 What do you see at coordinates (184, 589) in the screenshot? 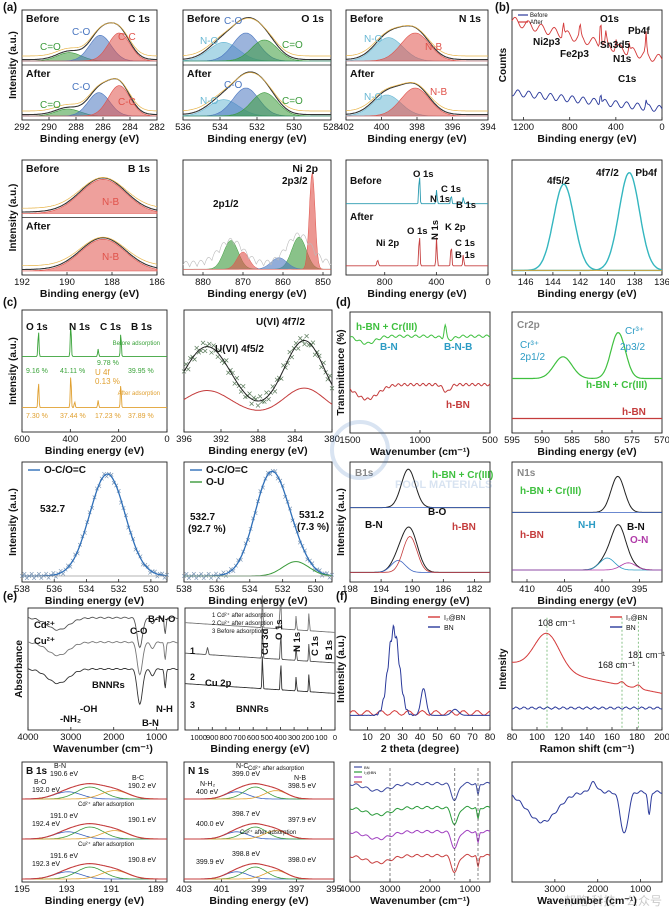
I see `x-tick-label: 538` at bounding box center [184, 589].